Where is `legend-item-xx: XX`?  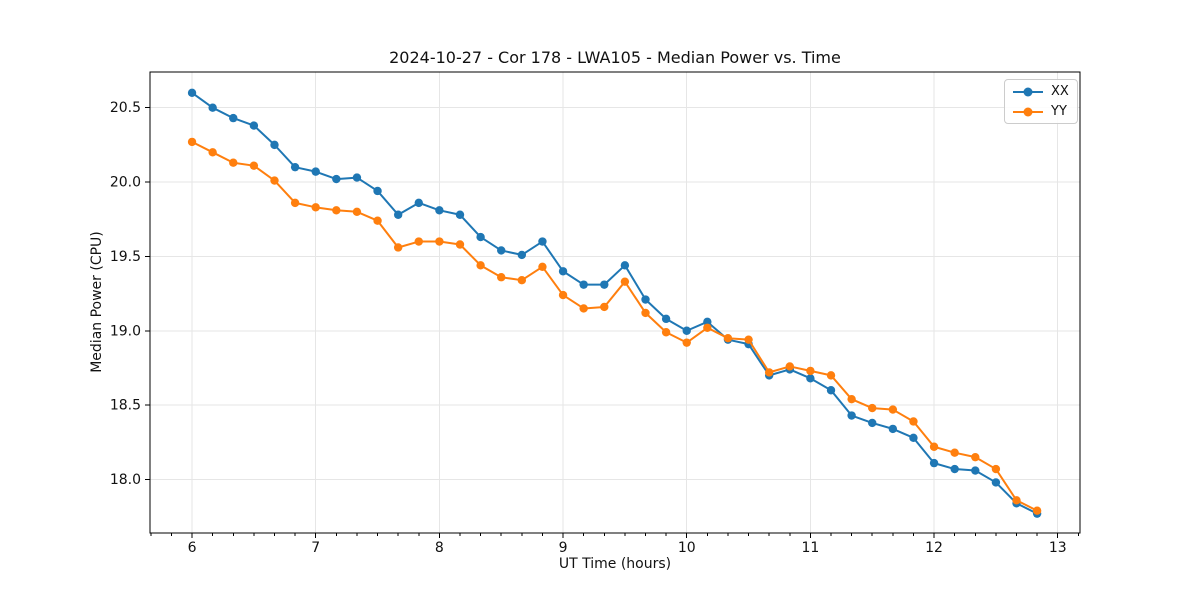
legend-item-xx: XX is located at coordinates (1041, 91).